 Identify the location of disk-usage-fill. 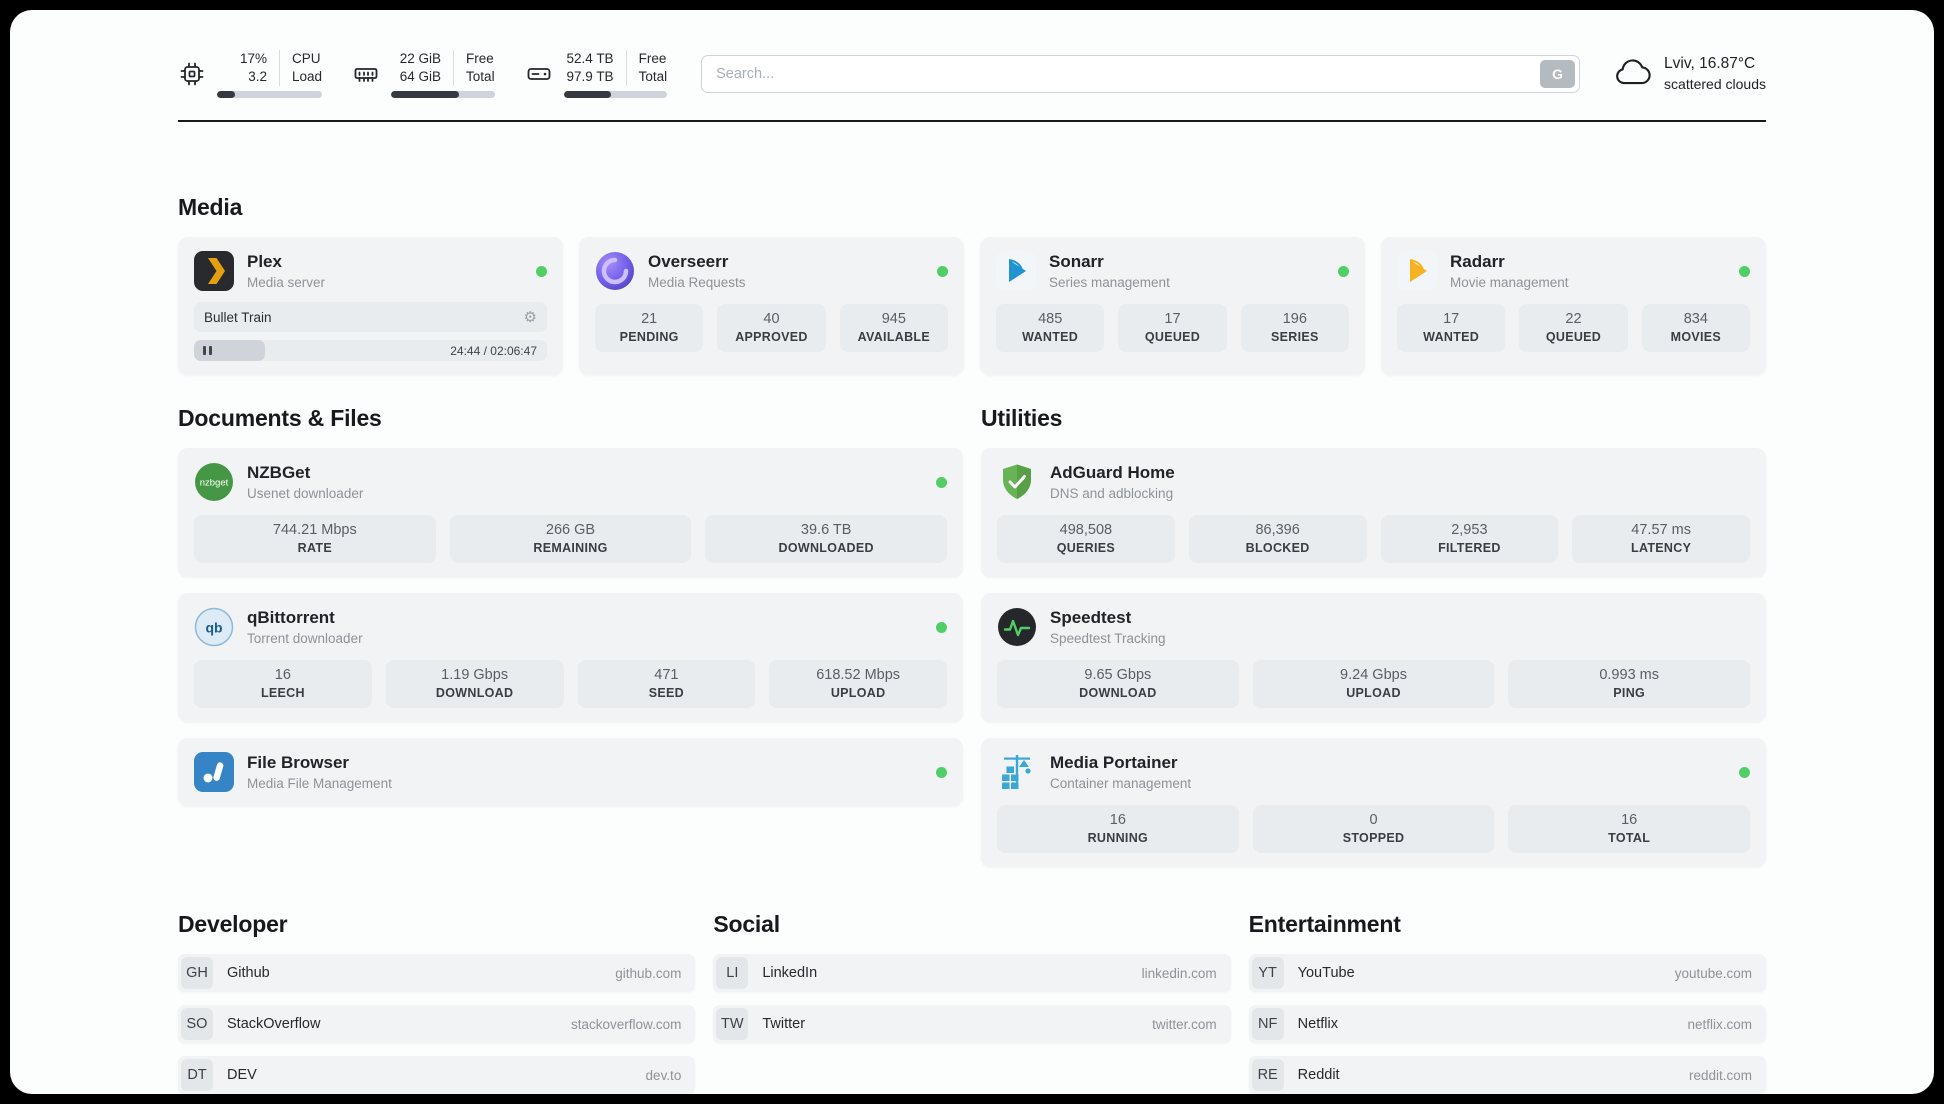
(587, 95).